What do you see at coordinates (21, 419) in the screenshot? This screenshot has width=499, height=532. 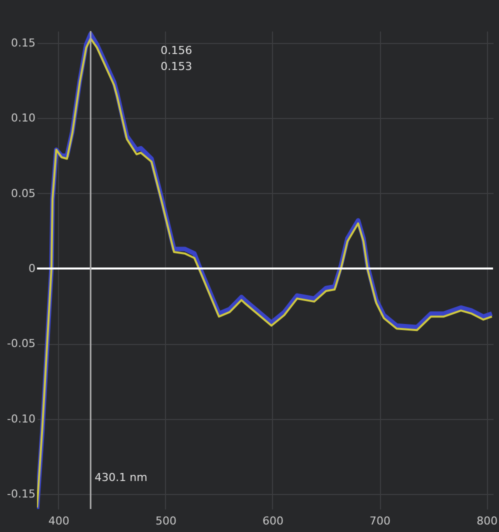 I see `y-tick-label: -0.10` at bounding box center [21, 419].